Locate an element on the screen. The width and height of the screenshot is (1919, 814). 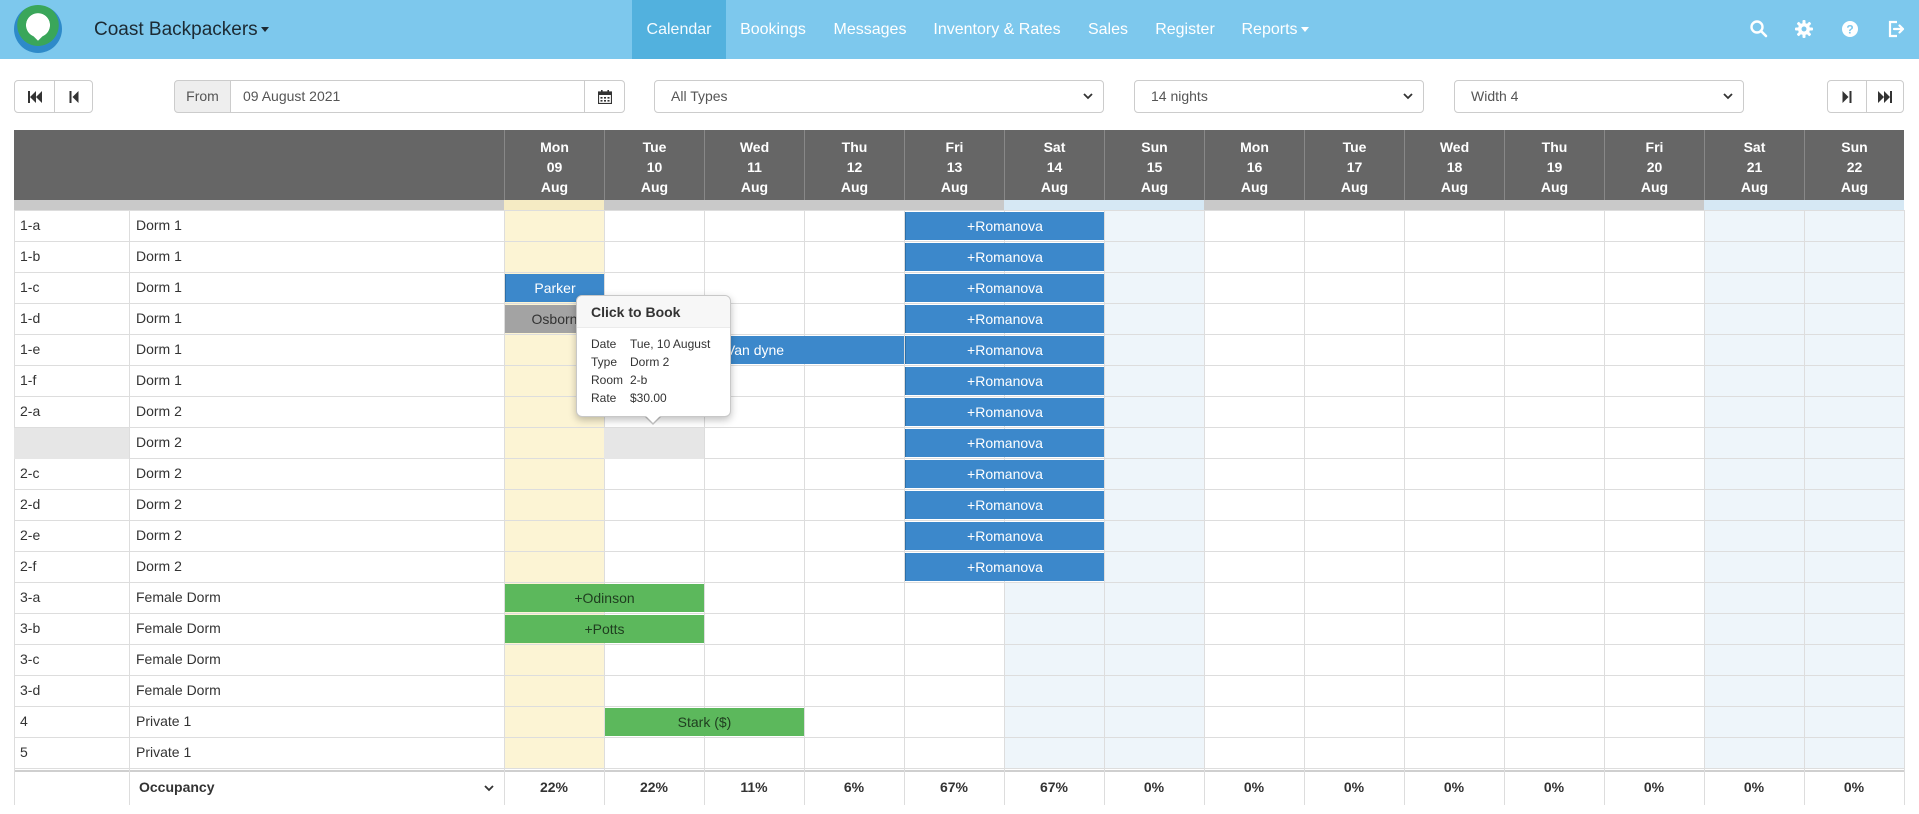
jump-forward-button is located at coordinates (1885, 96).